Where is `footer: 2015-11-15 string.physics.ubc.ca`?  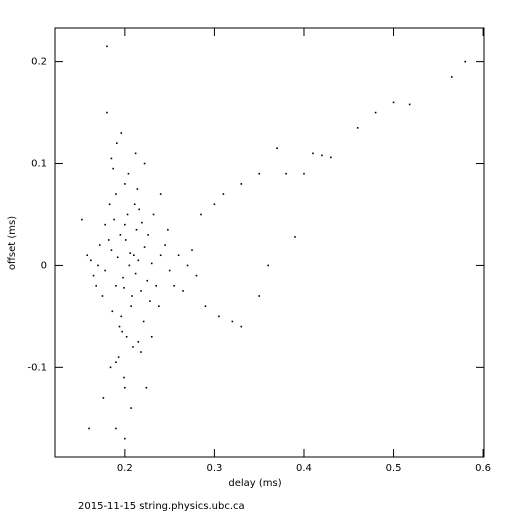
footer: 2015-11-15 string.physics.ubc.ca is located at coordinates (161, 506).